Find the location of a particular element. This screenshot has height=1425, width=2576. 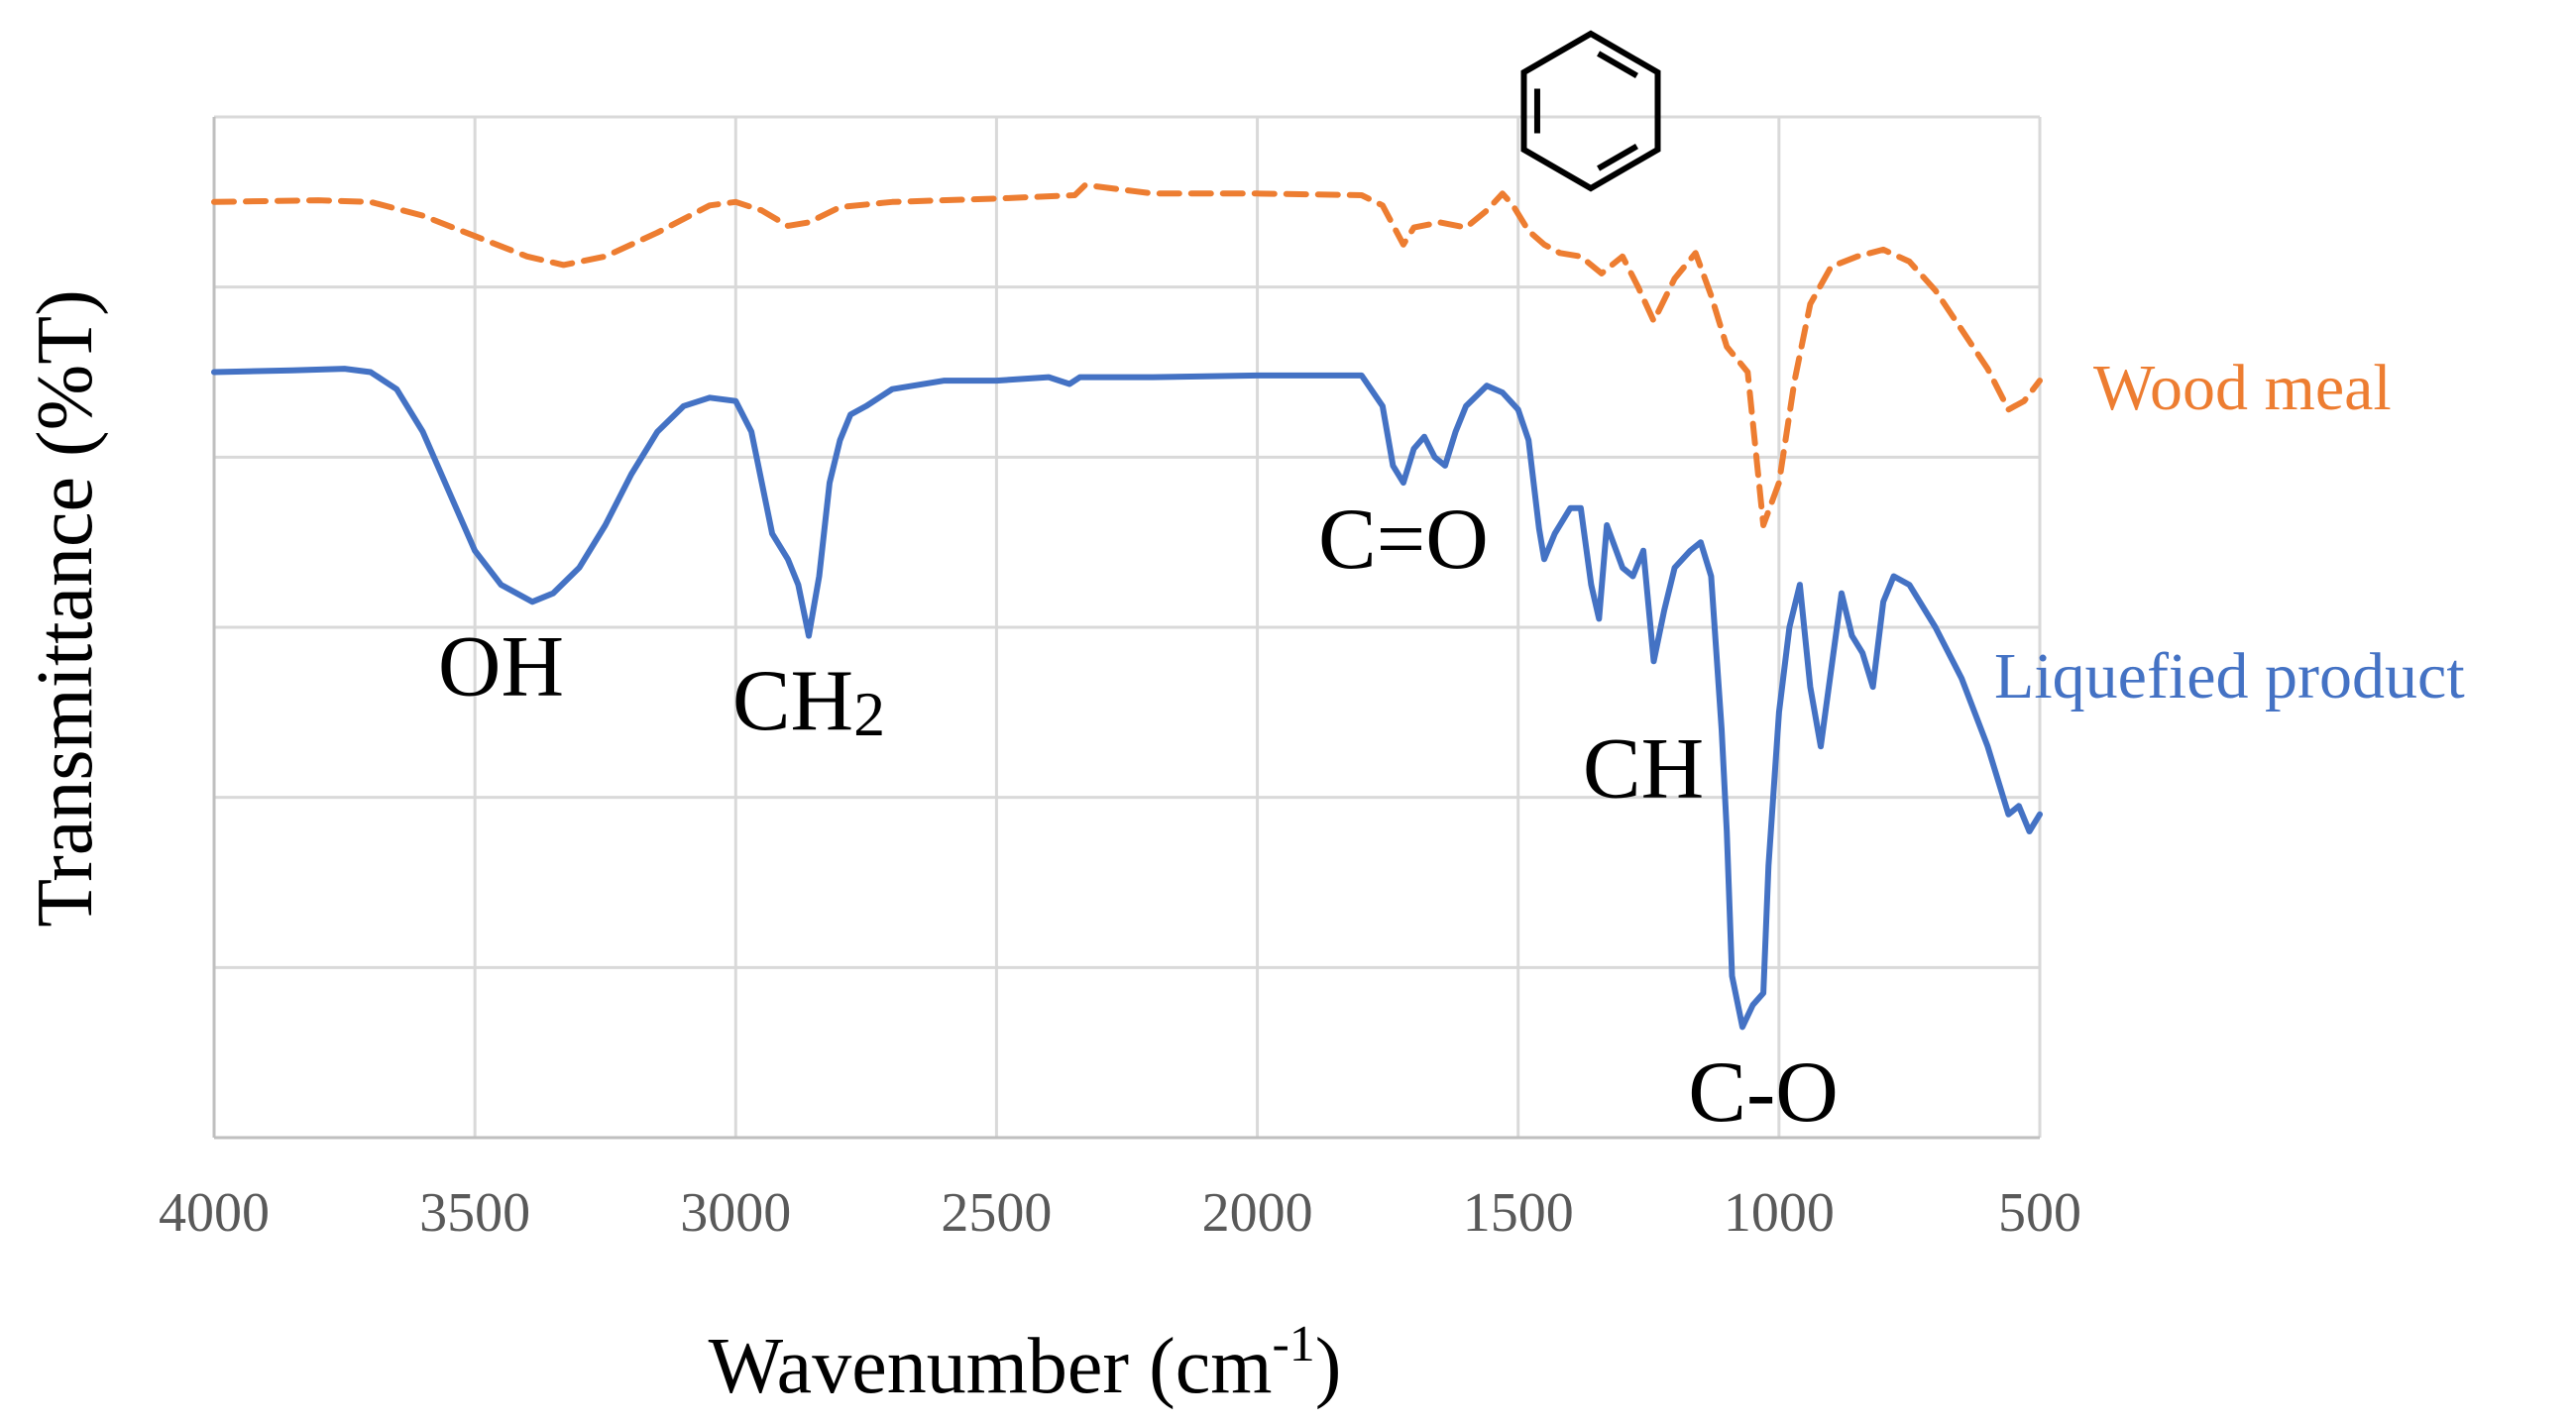

benzene-ring-icon is located at coordinates (1590, 111).